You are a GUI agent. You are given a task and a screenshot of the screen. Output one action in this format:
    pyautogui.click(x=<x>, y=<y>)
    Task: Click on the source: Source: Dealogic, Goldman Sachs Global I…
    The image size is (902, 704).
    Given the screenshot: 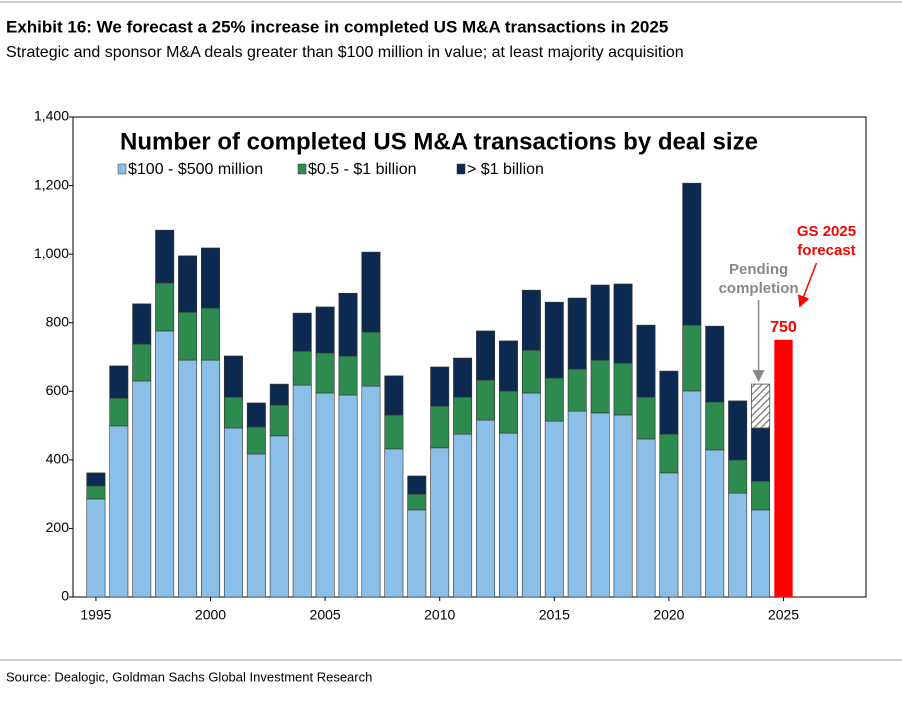 What is the action you would take?
    pyautogui.click(x=189, y=676)
    